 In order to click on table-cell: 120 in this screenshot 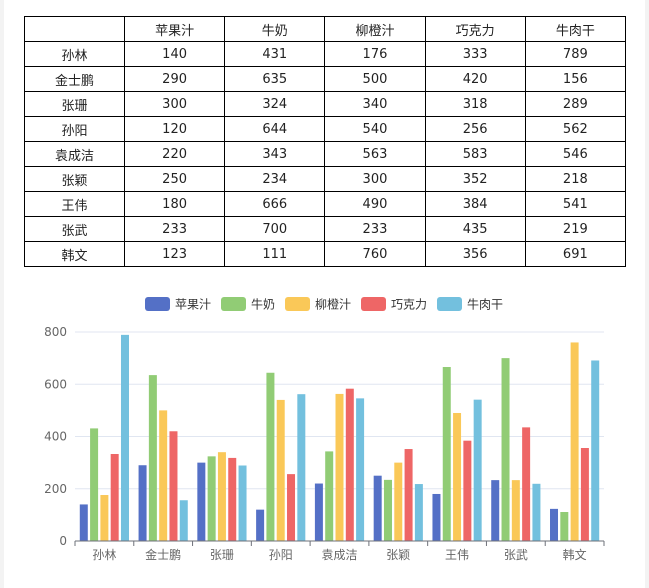, I will do `click(174, 129)`.